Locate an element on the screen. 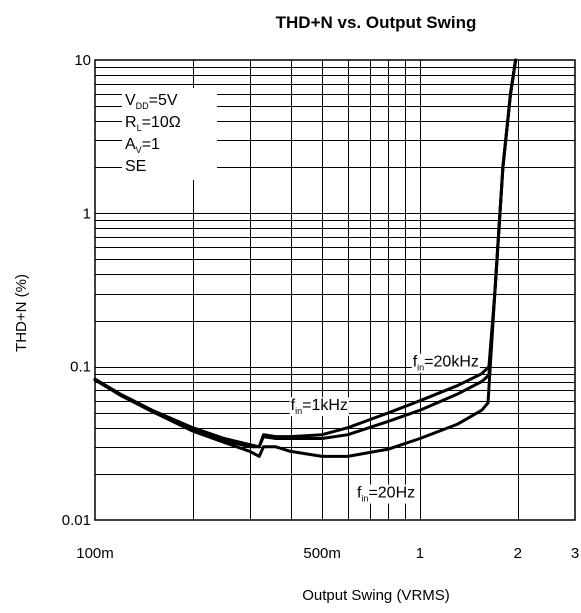  y-tick-label: 0.01 is located at coordinates (76, 520).